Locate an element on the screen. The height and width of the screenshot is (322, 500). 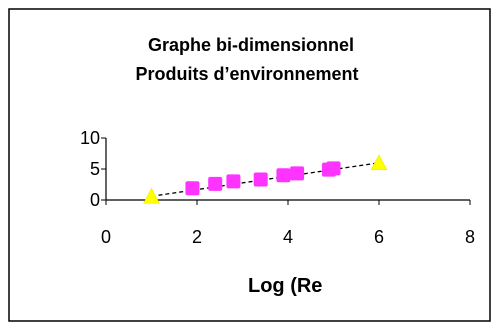
x-axis-title: Log (Re is located at coordinates (285, 286).